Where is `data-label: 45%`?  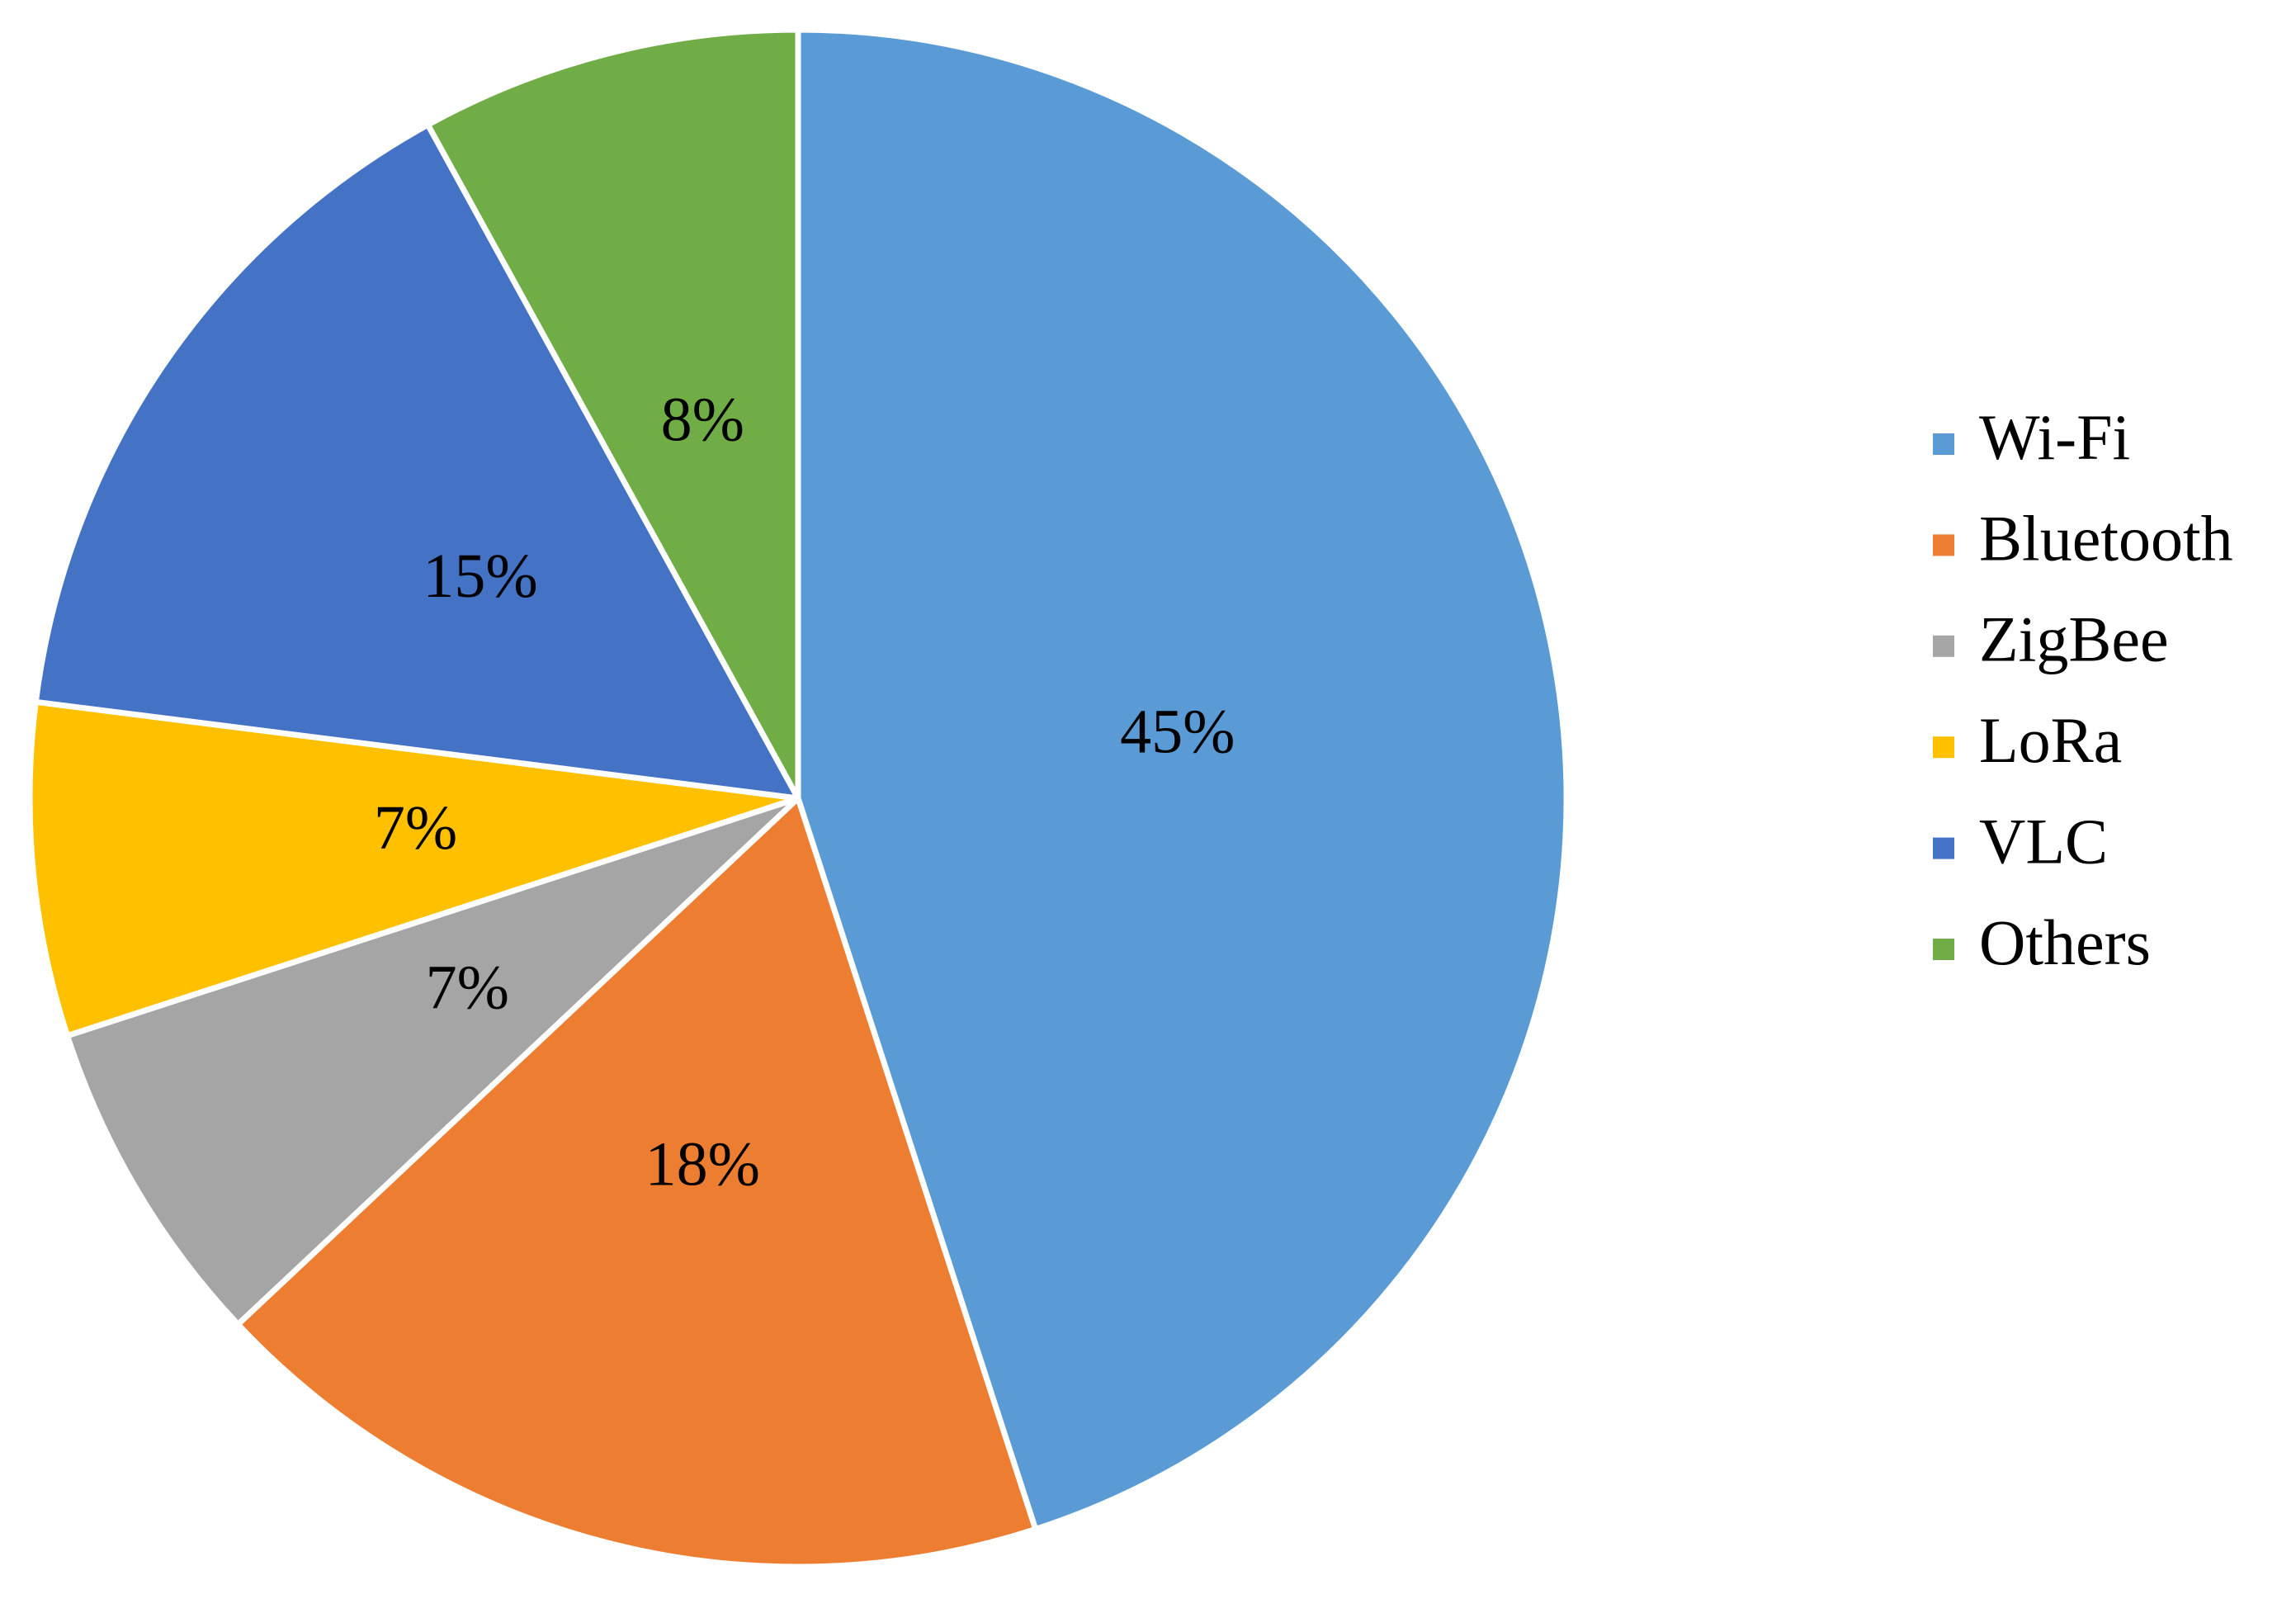
data-label: 45% is located at coordinates (1177, 732).